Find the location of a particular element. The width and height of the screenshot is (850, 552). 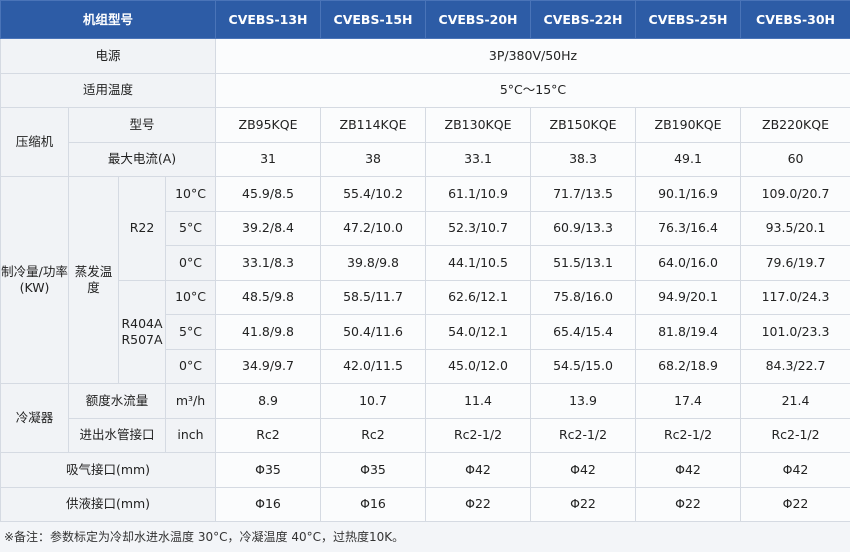

unit-label: inch is located at coordinates (191, 435).